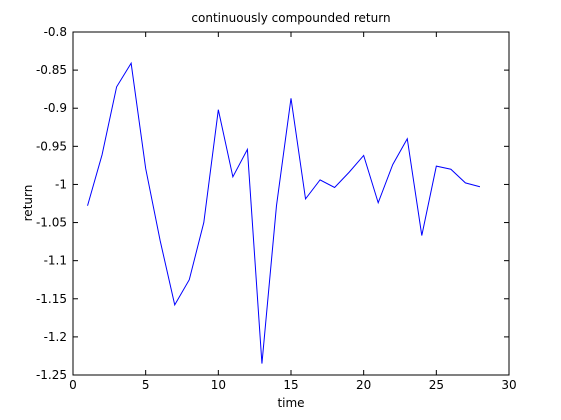 The height and width of the screenshot is (420, 561). What do you see at coordinates (73, 385) in the screenshot?
I see `x-tick-label: 0` at bounding box center [73, 385].